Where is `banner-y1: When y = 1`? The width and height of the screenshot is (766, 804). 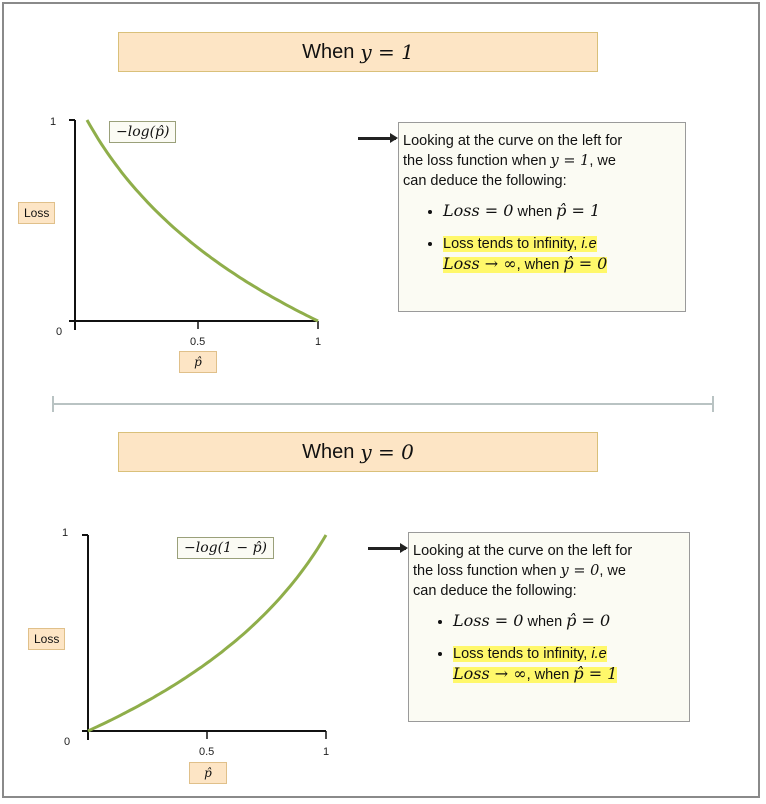 banner-y1: When y = 1 is located at coordinates (358, 52).